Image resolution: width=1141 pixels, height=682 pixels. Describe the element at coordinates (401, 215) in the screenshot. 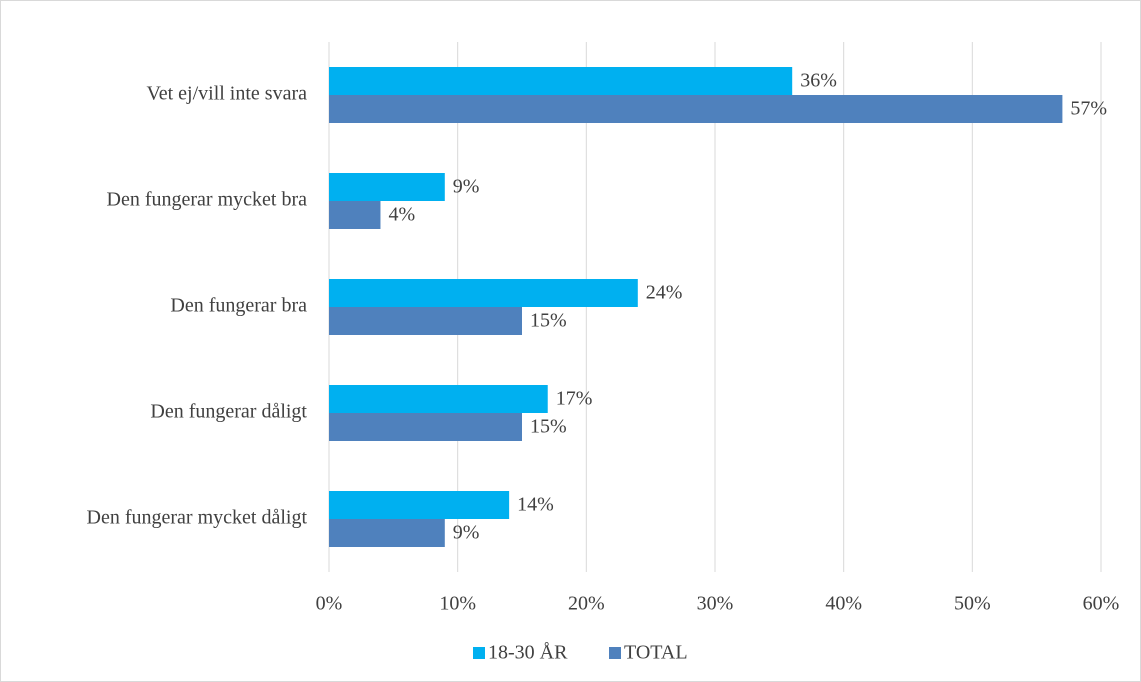

I see `data-label: 4%` at that location.